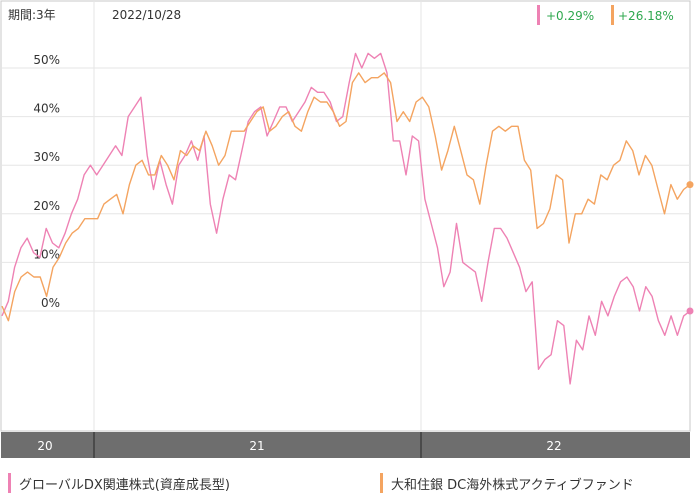  I want to click on legend-item: グローバルDX関連株式(資産成長型), so click(119, 483).